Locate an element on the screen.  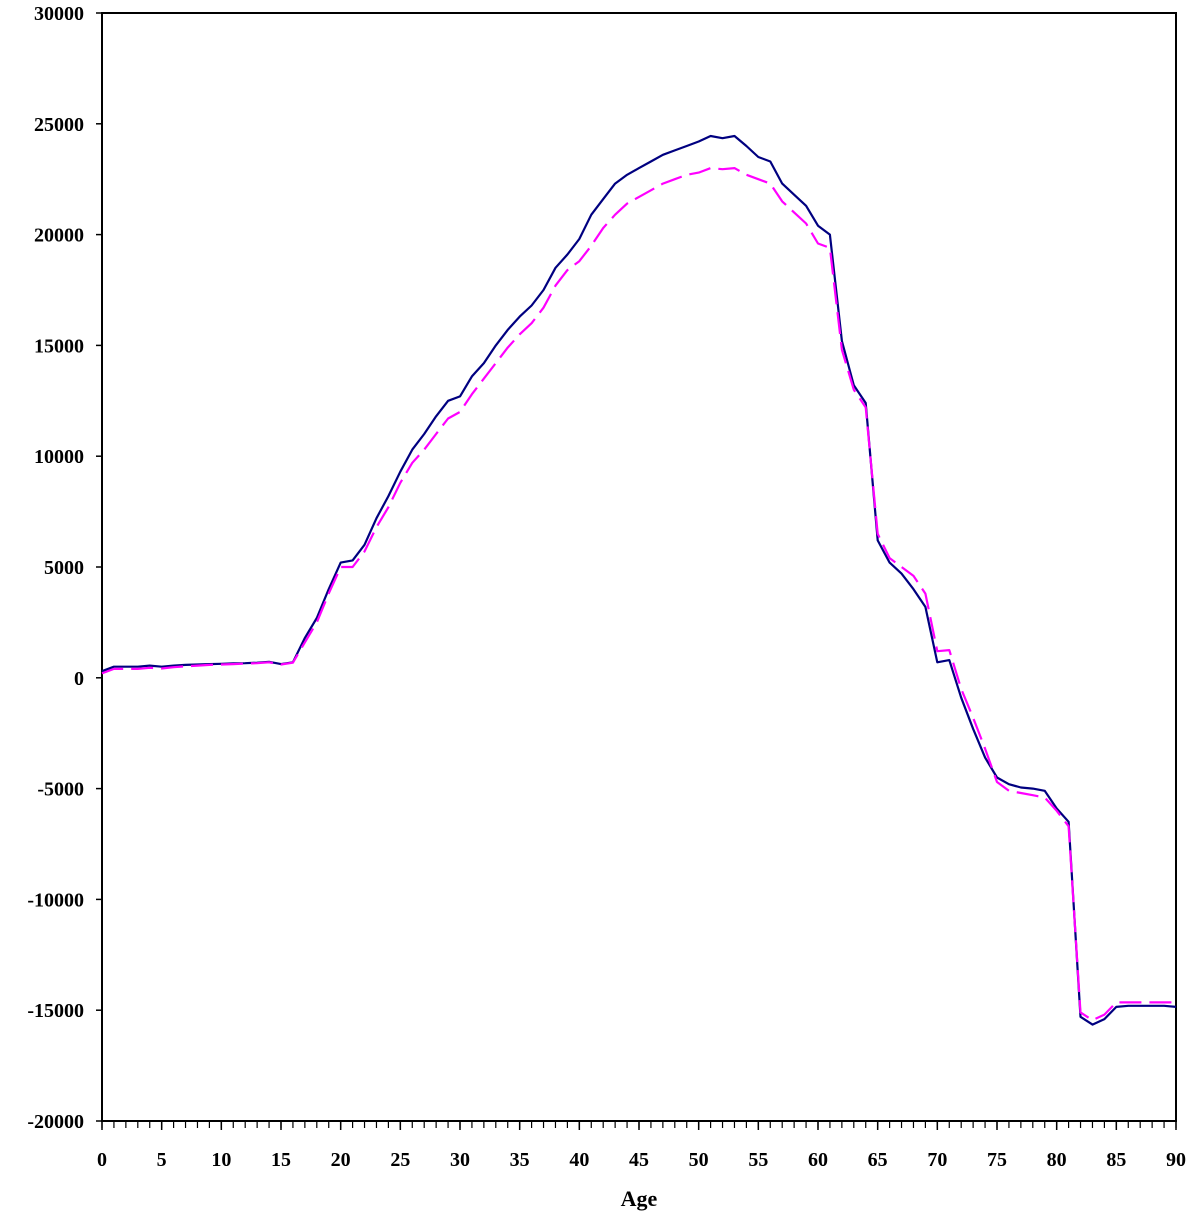
y-tick-label: 5000 is located at coordinates (64, 568).